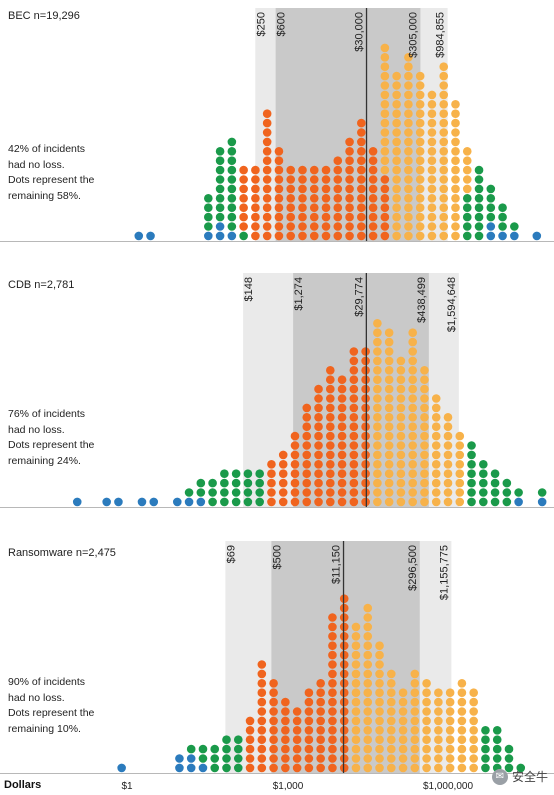  Describe the element at coordinates (360, 32) in the screenshot. I see `percentile-label: $30,000` at that location.